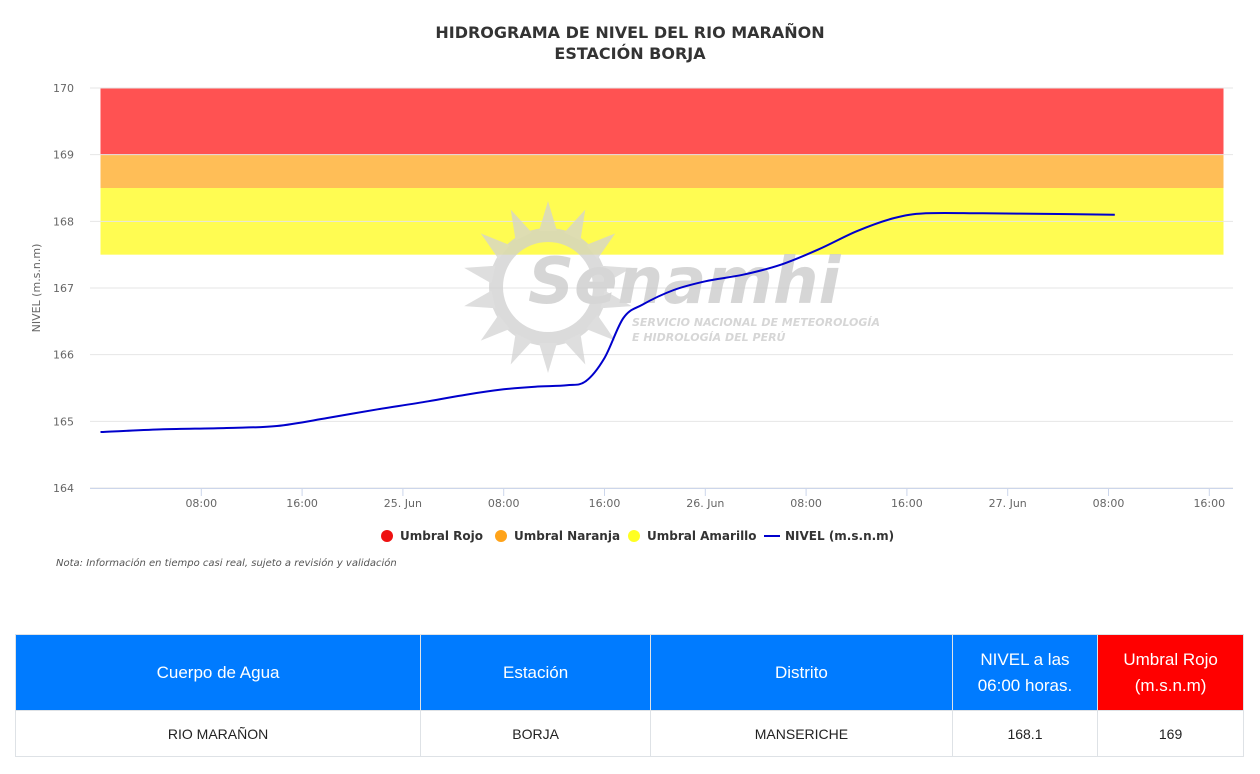 The height and width of the screenshot is (774, 1260). I want to click on cell-distrito: MANSERICHE, so click(801, 733).